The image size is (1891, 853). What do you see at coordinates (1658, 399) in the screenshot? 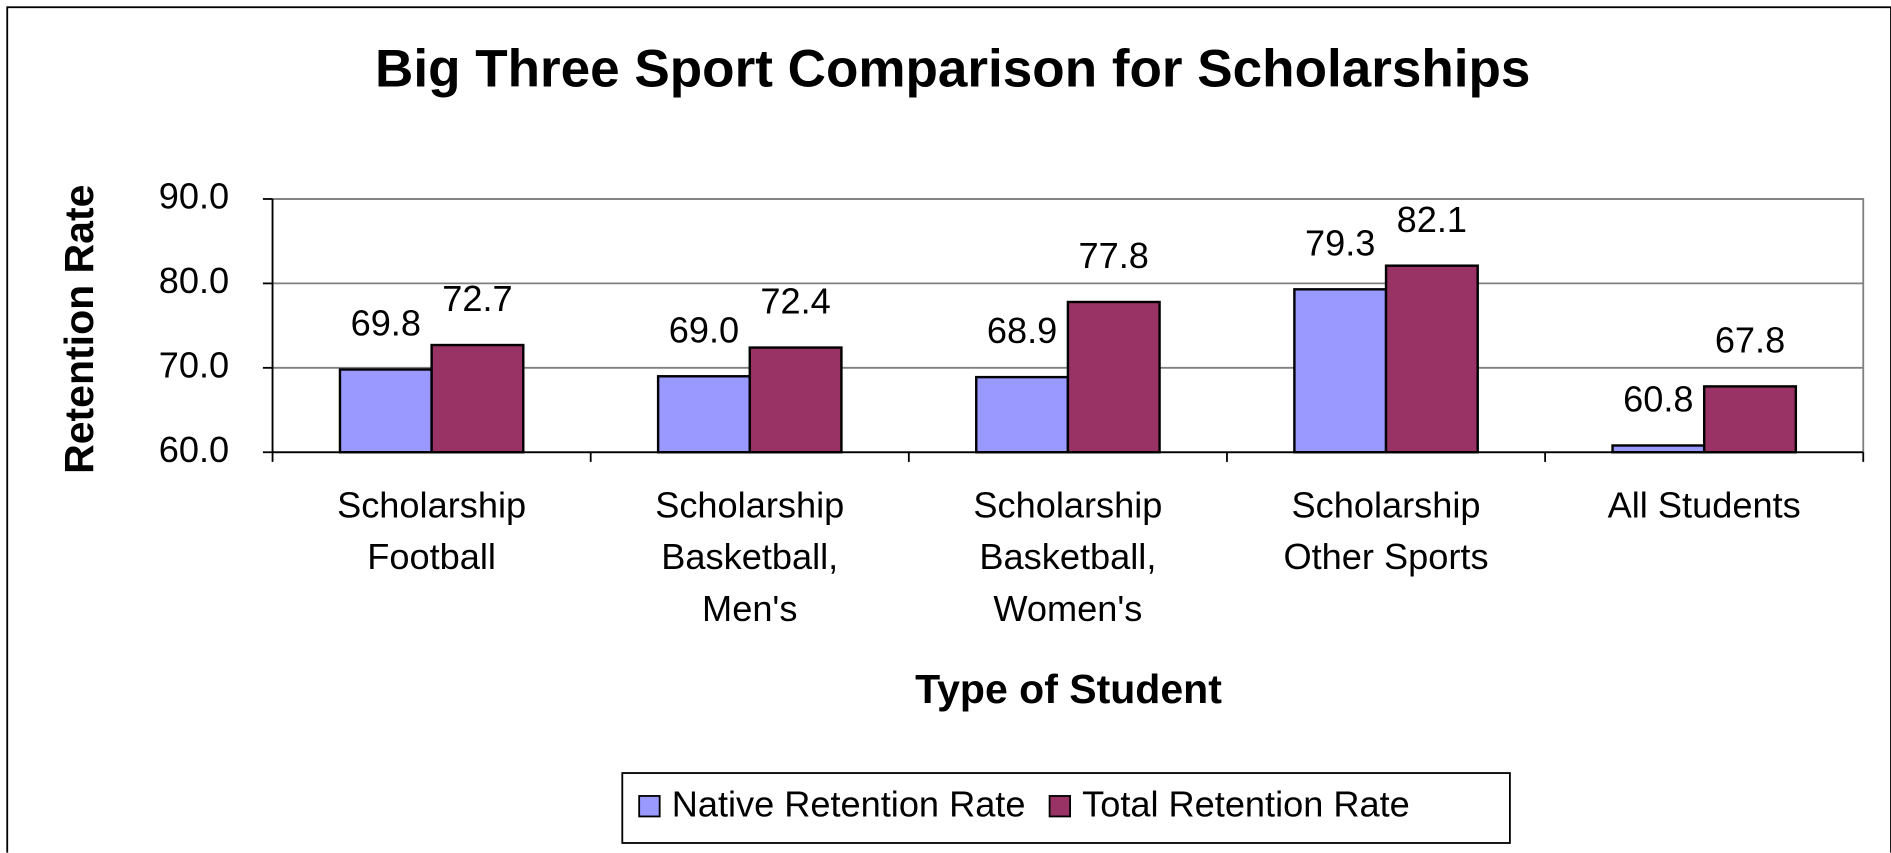
I see `data-label: 60.8` at bounding box center [1658, 399].